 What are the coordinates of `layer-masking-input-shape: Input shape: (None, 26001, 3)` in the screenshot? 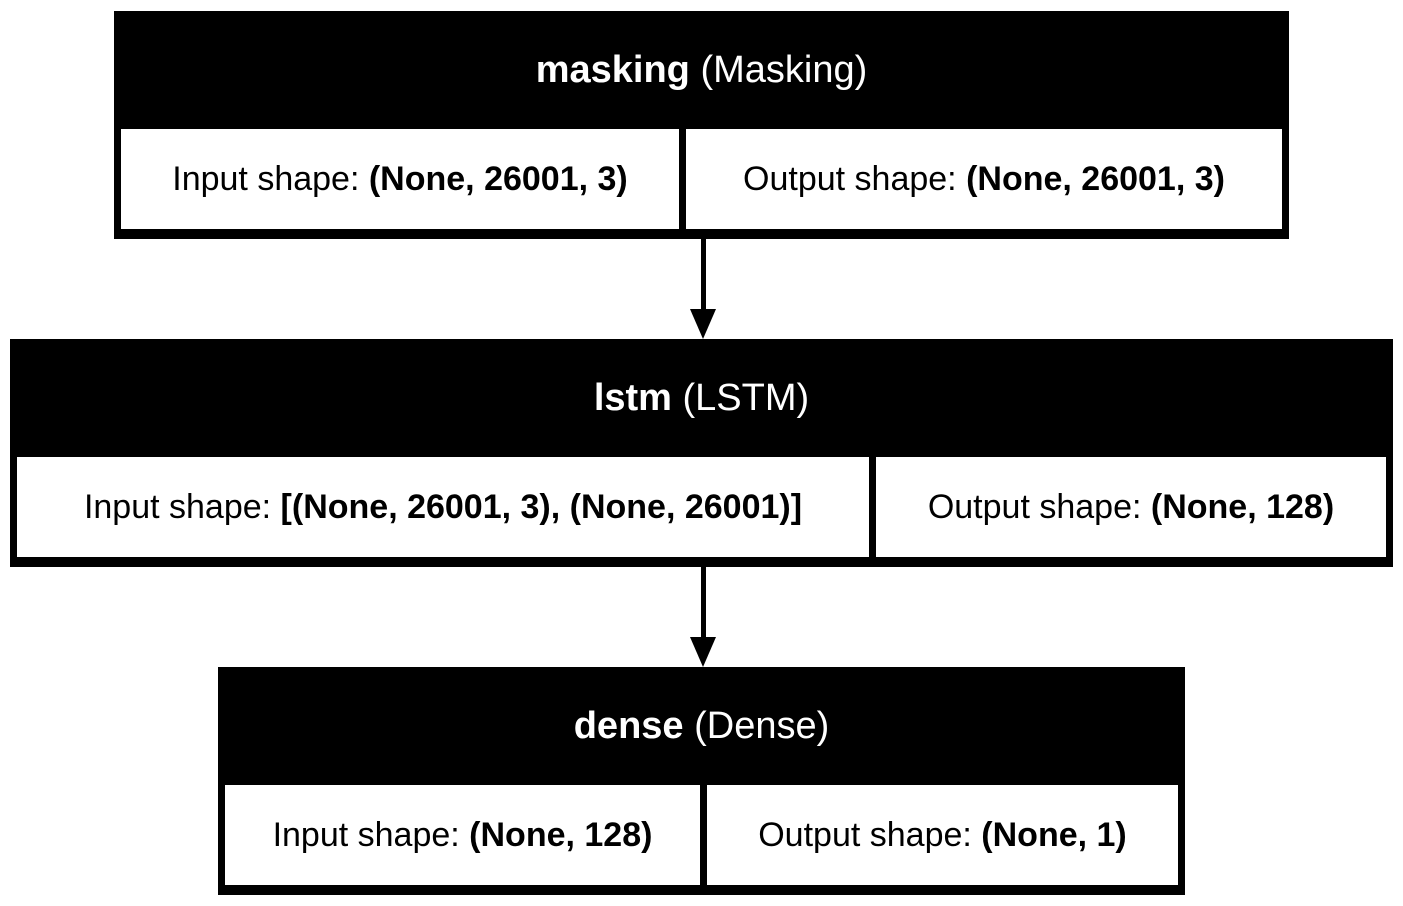 It's located at (400, 179).